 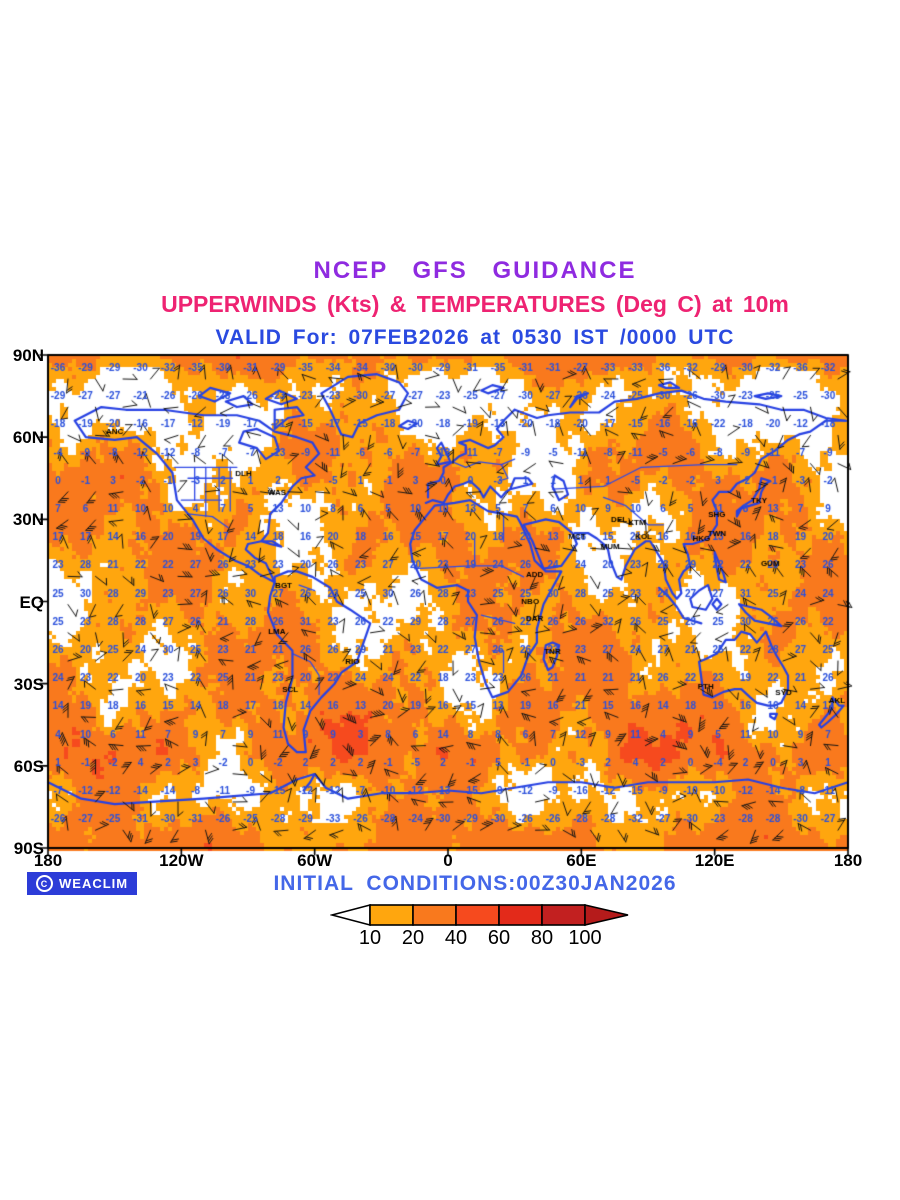 I want to click on weaclim-badge-label: WEACLIM, so click(x=94, y=883).